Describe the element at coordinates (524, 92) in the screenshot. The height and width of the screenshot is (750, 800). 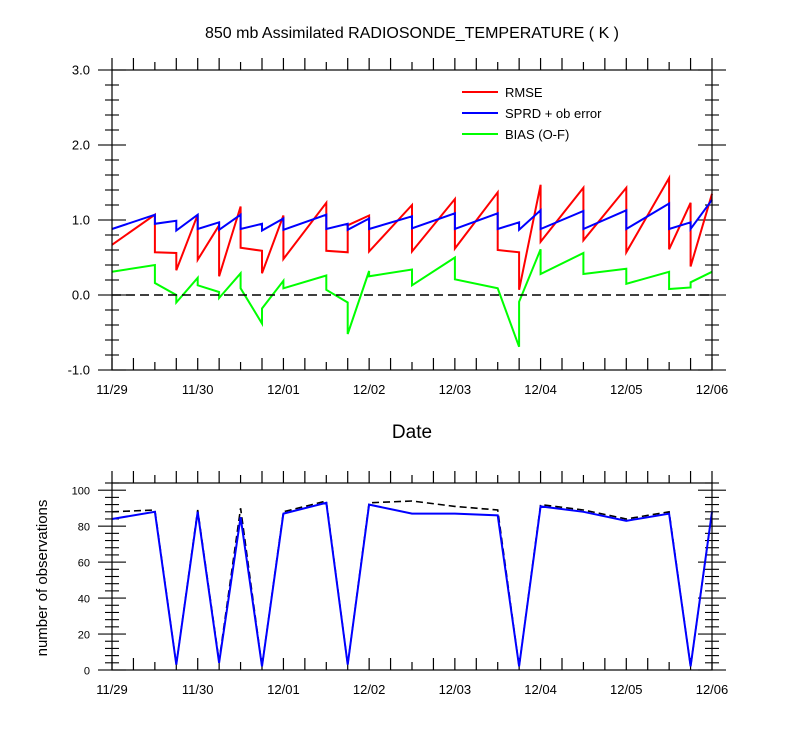
I see `legend-label: RMSE` at that location.